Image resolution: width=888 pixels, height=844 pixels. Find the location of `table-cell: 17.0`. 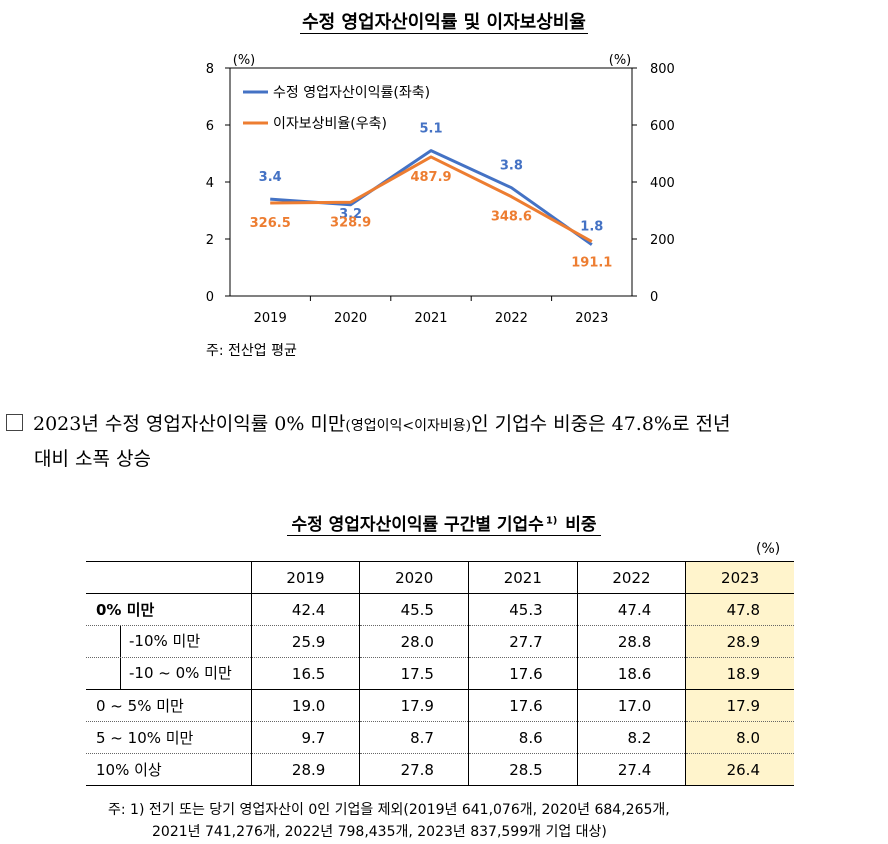

table-cell: 17.0 is located at coordinates (632, 705).